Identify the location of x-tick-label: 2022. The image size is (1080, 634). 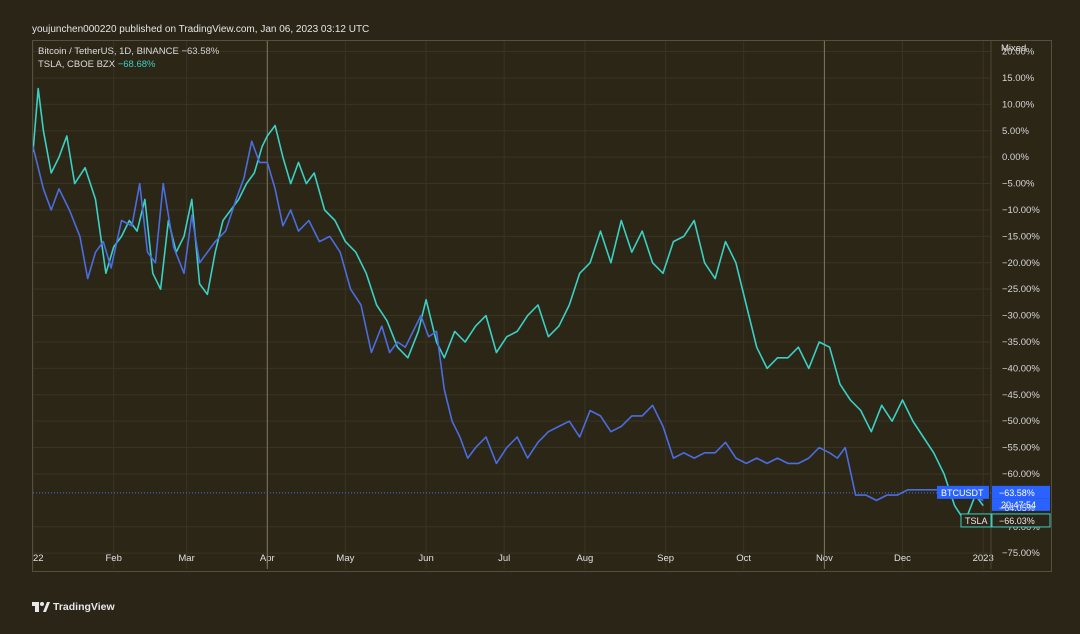
(38, 558).